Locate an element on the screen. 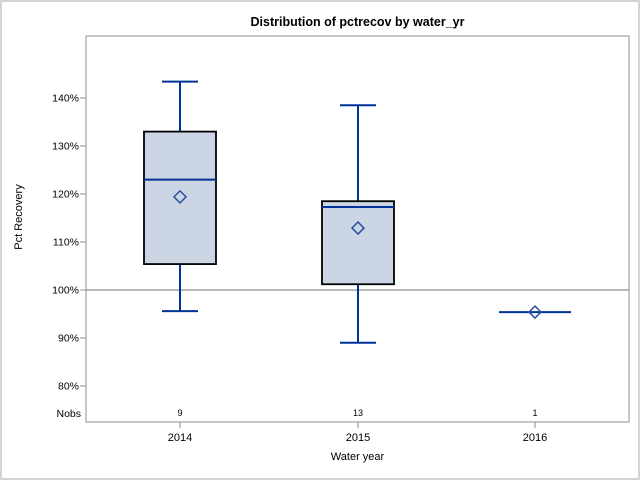  chart-title: Distribution of pctrecov by water_yr is located at coordinates (357, 22).